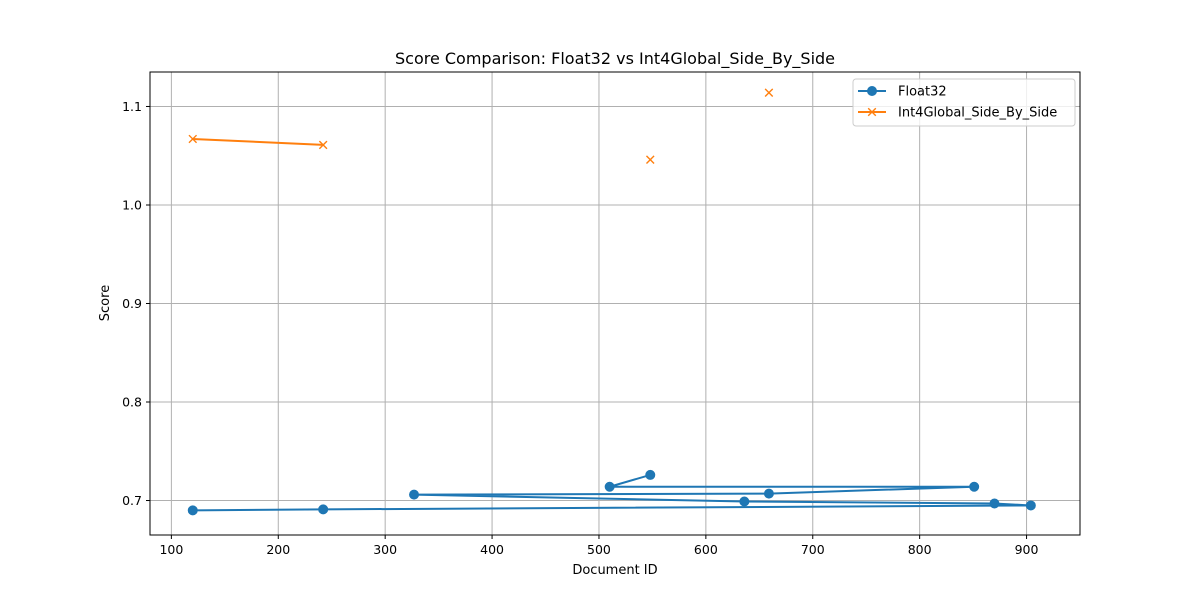  I want to click on x-tick-label: 100, so click(171, 549).